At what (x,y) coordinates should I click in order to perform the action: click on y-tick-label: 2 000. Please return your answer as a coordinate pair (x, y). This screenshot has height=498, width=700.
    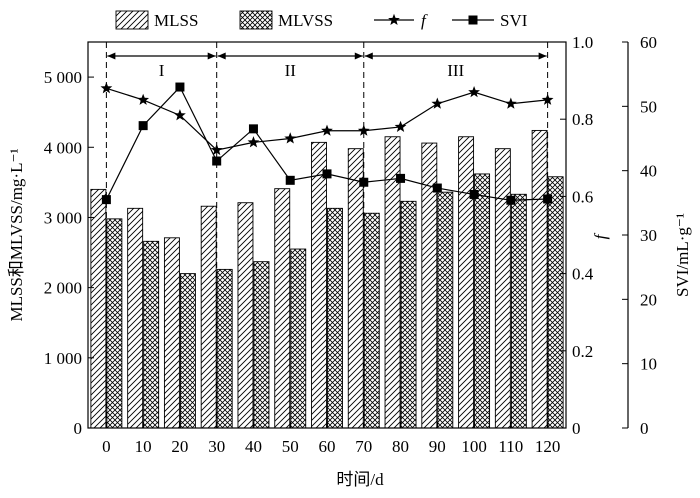
    Looking at the image, I should click on (63, 288).